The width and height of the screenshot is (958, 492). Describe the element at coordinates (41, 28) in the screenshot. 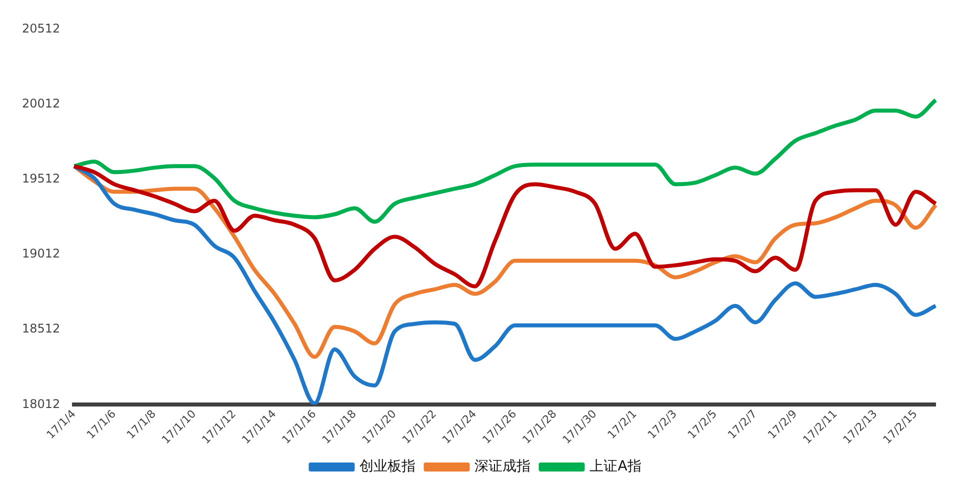

I see `y-tick-label: 20512` at that location.